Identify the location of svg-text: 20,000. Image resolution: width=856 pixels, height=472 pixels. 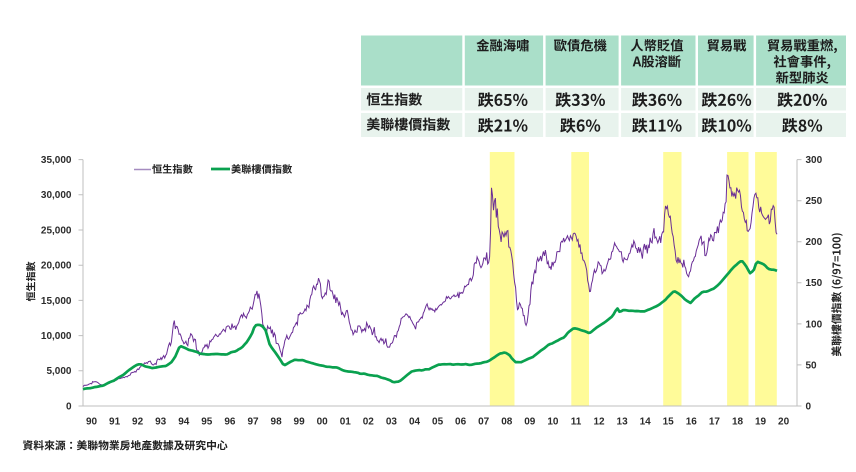
(56, 266).